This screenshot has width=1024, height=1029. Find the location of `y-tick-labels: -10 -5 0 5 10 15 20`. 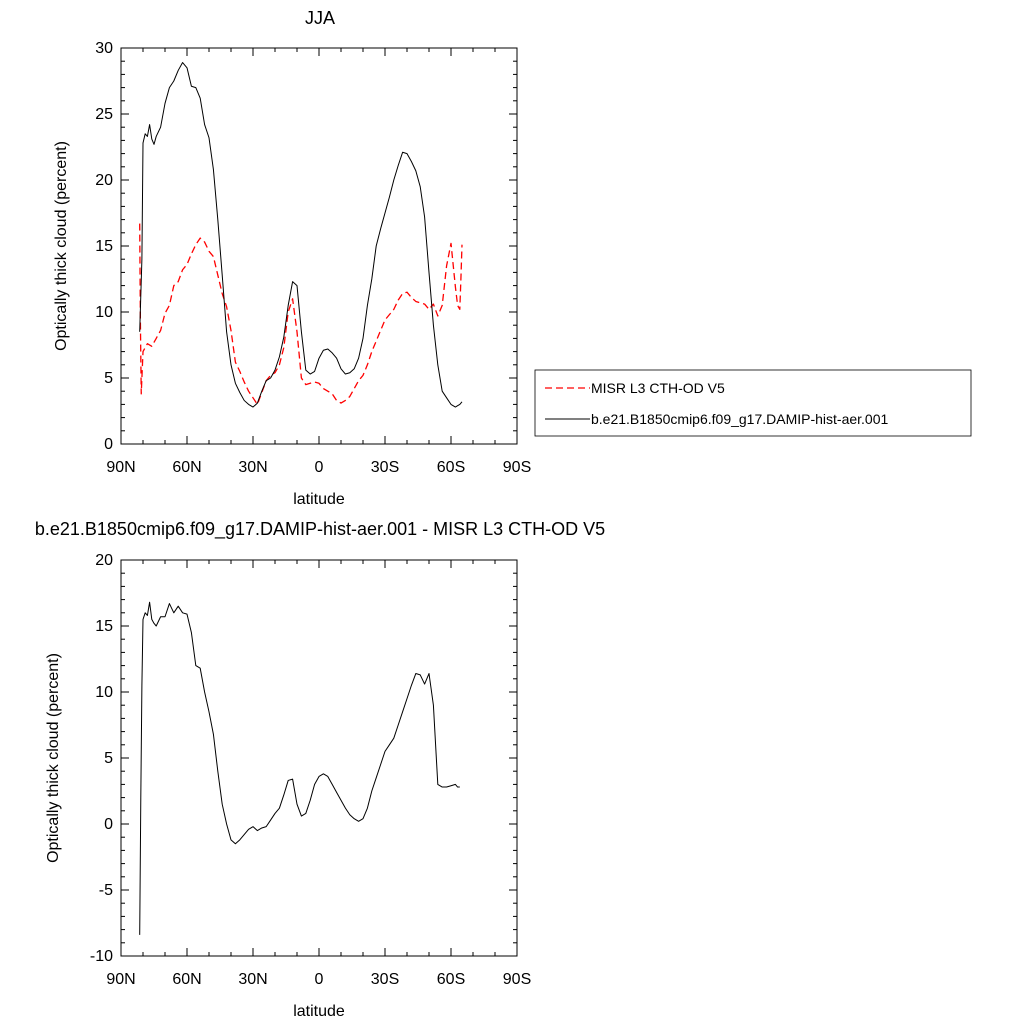

y-tick-labels: -10 -5 0 5 10 15 20 is located at coordinates (101, 758).